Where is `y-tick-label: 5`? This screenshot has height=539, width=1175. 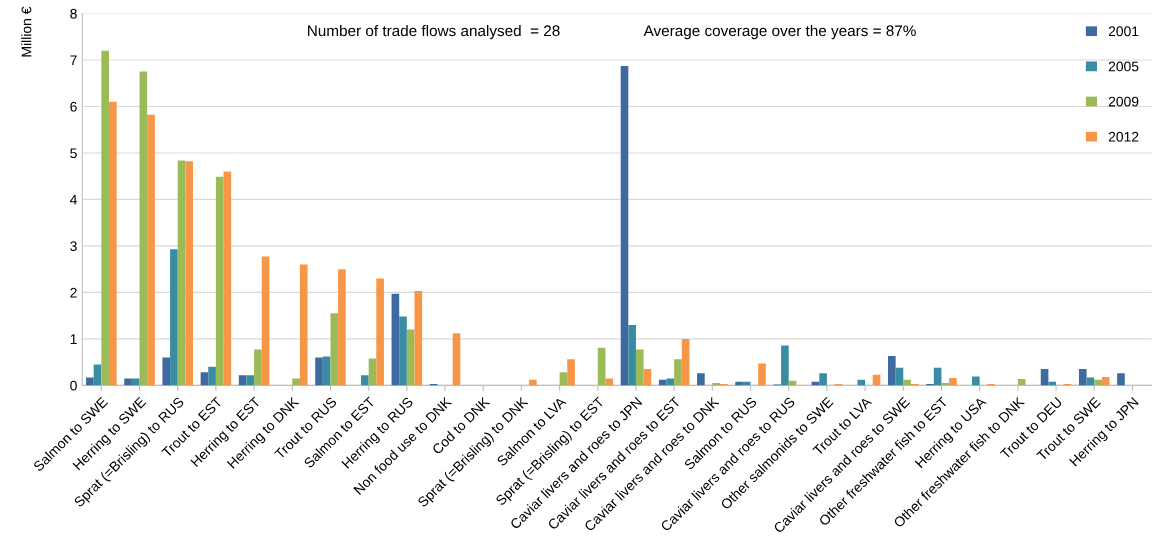
y-tick-label: 5 is located at coordinates (73, 153).